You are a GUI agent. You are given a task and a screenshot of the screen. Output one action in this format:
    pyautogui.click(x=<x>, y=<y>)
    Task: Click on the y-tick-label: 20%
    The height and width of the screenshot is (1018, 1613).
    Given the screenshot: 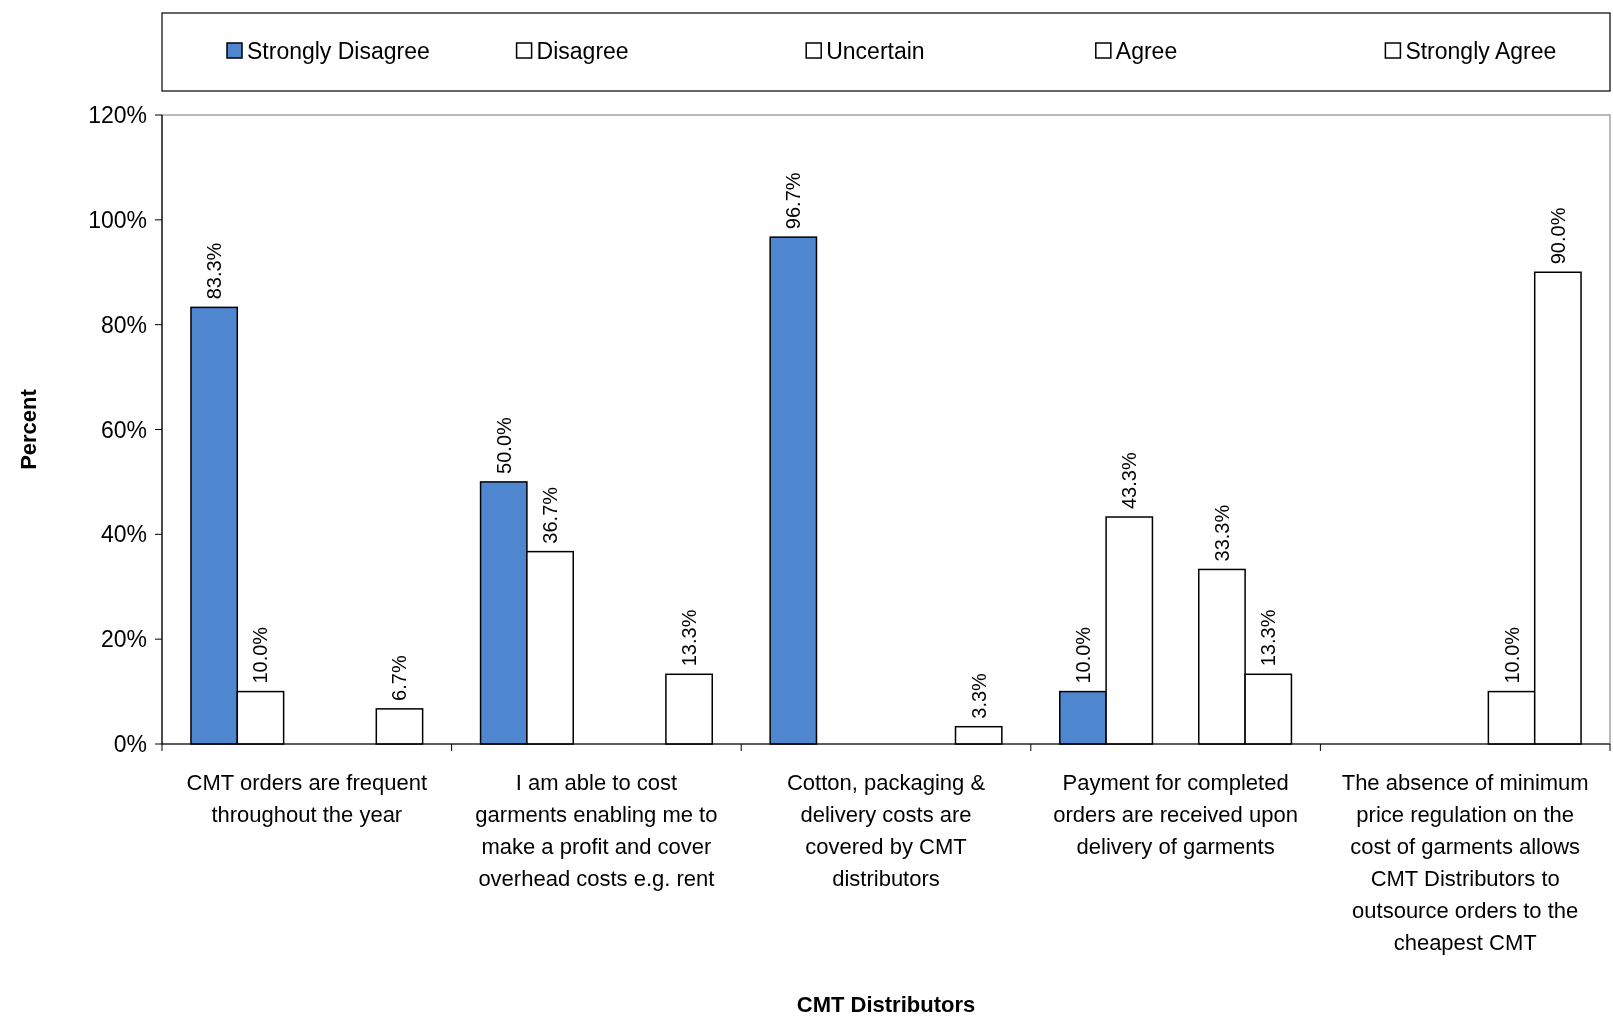 What is the action you would take?
    pyautogui.click(x=123, y=639)
    